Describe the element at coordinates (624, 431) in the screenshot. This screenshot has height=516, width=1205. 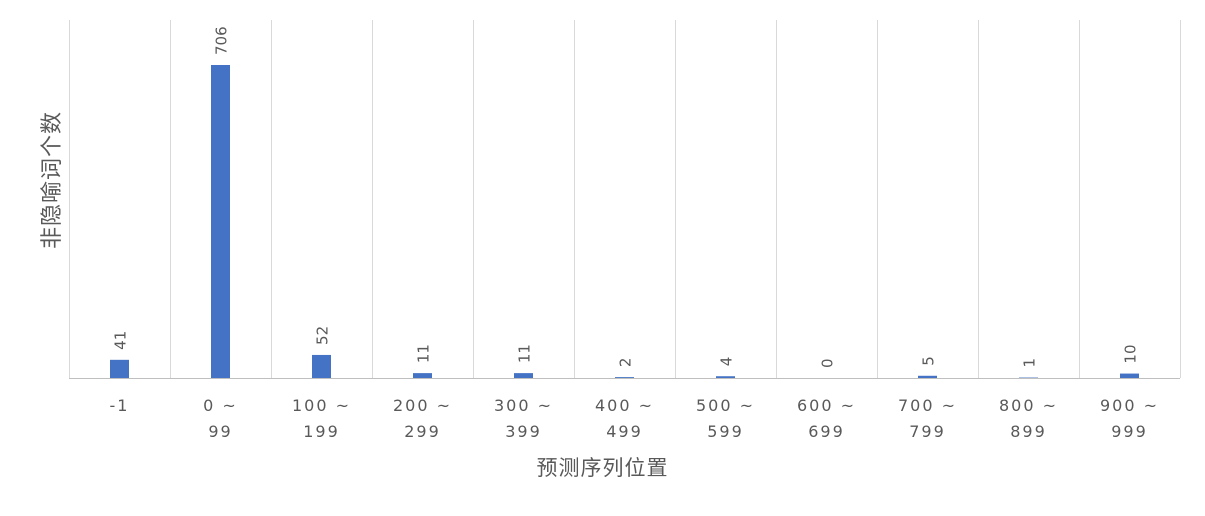
I see `x-tick-label: 499` at that location.